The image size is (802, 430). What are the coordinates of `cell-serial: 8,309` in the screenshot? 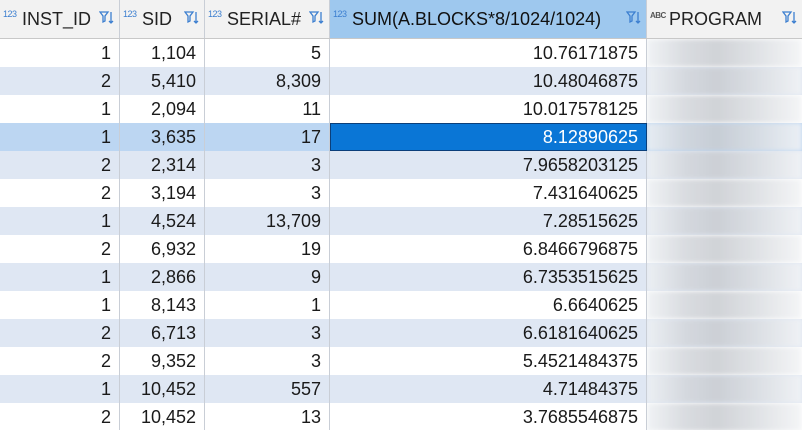 It's located at (267, 81).